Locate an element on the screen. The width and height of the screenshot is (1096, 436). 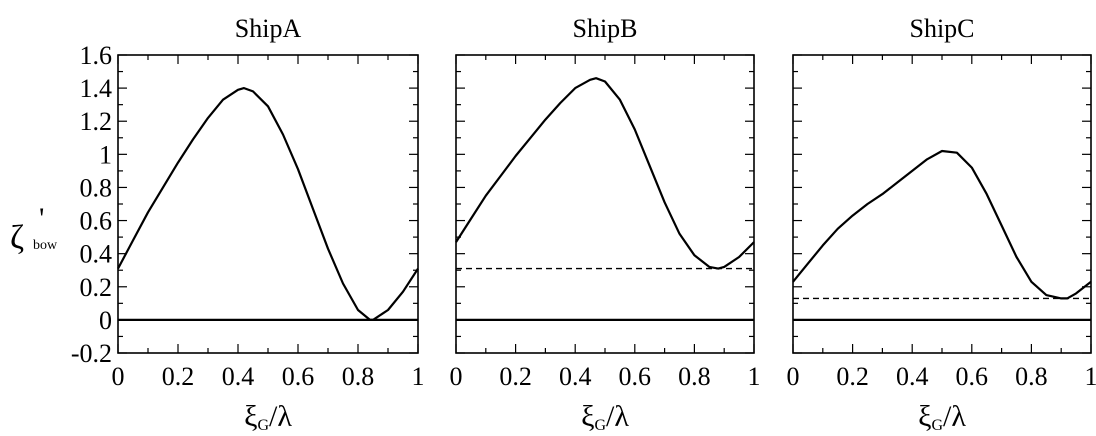
y-tick-label: 1.2 is located at coordinates (96, 121).